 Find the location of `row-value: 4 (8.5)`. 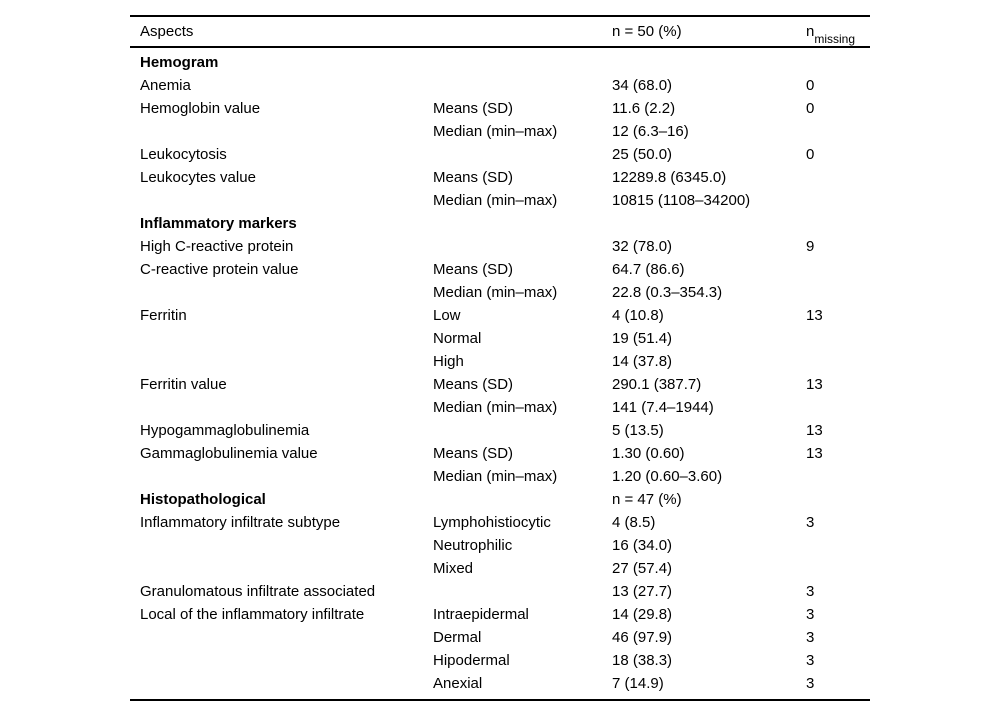

row-value: 4 (8.5) is located at coordinates (634, 522).